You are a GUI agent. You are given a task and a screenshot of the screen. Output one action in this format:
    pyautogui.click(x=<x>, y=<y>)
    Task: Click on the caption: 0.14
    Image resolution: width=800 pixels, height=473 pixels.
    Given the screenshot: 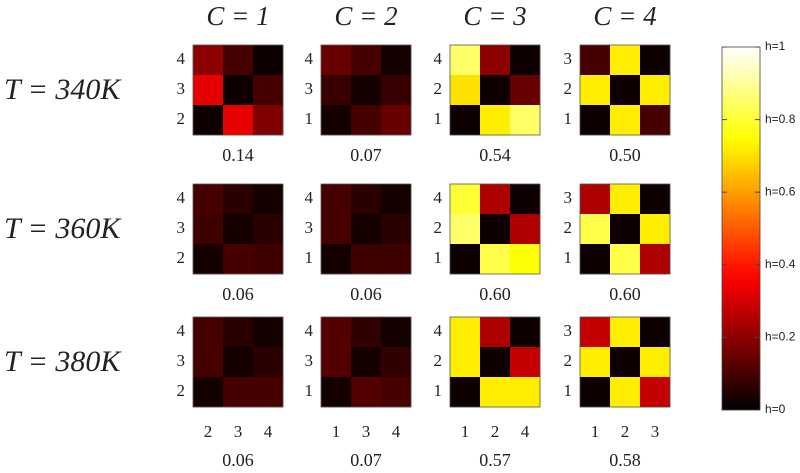 What is the action you would take?
    pyautogui.click(x=238, y=155)
    